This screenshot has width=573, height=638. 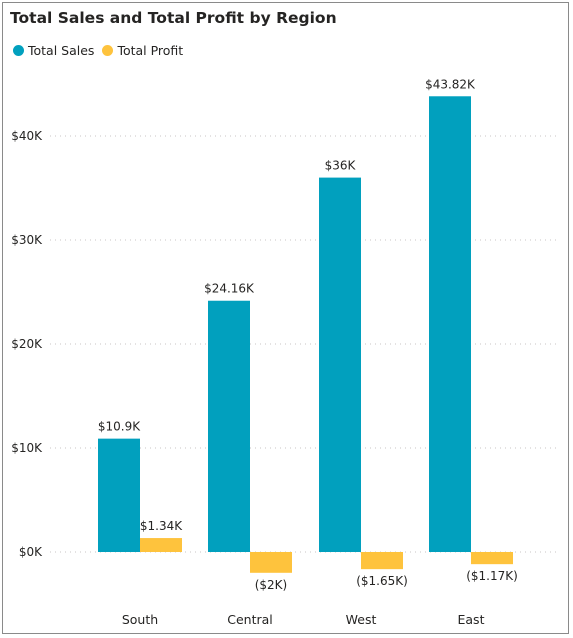 I want to click on x-tick-label: South, so click(x=140, y=619).